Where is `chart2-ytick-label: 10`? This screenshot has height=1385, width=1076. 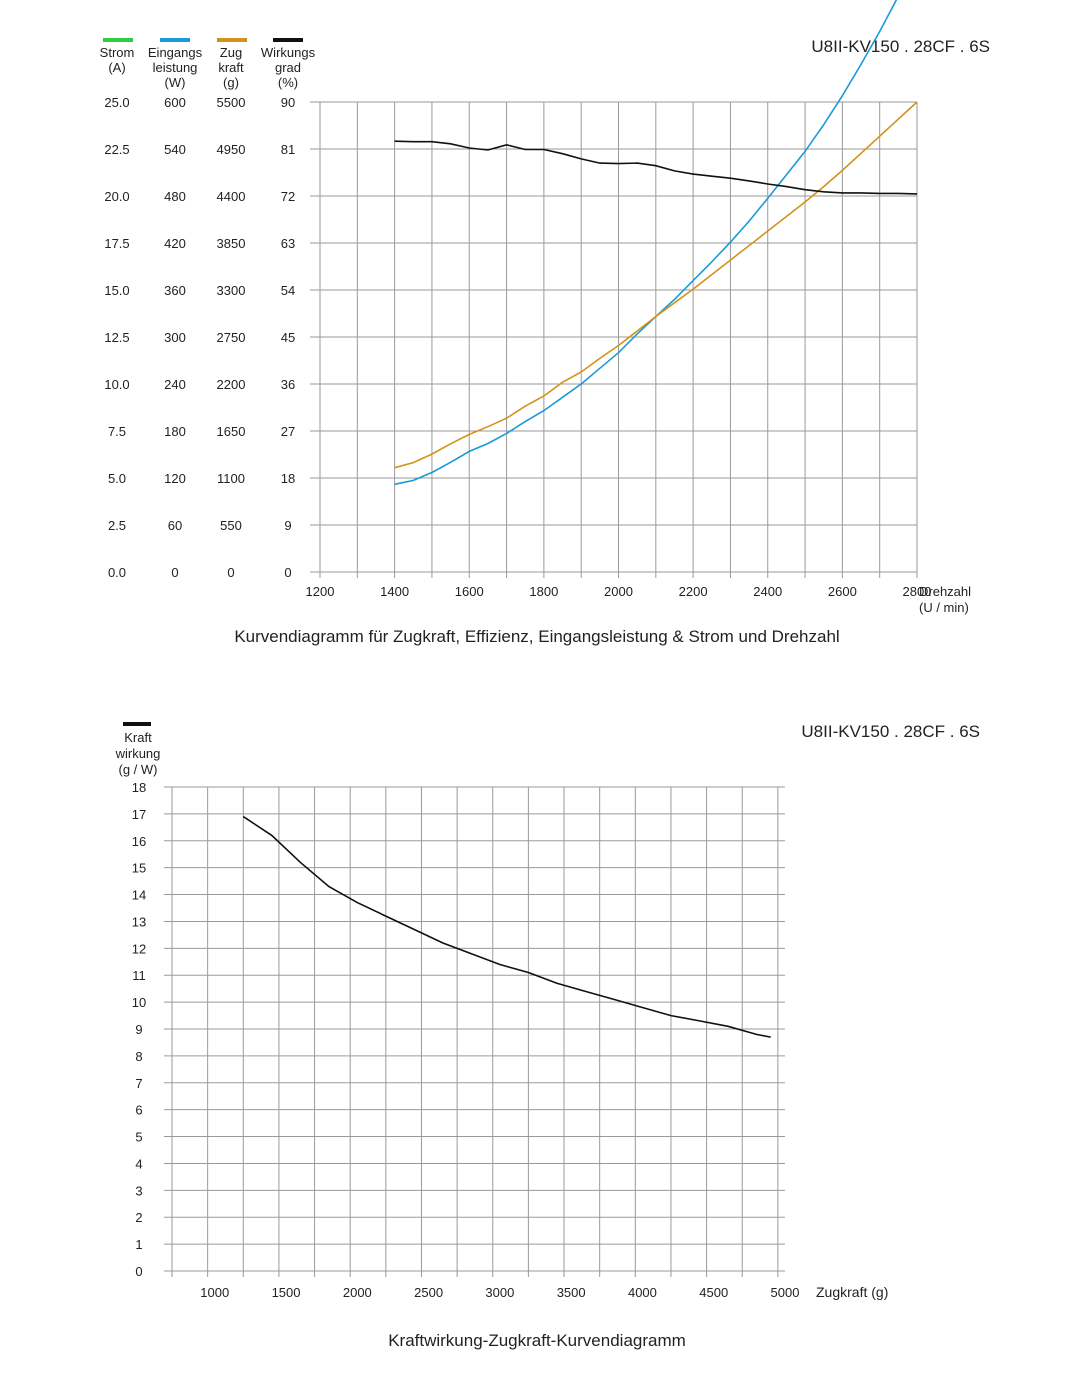
chart2-ytick-label: 10 is located at coordinates (139, 1002).